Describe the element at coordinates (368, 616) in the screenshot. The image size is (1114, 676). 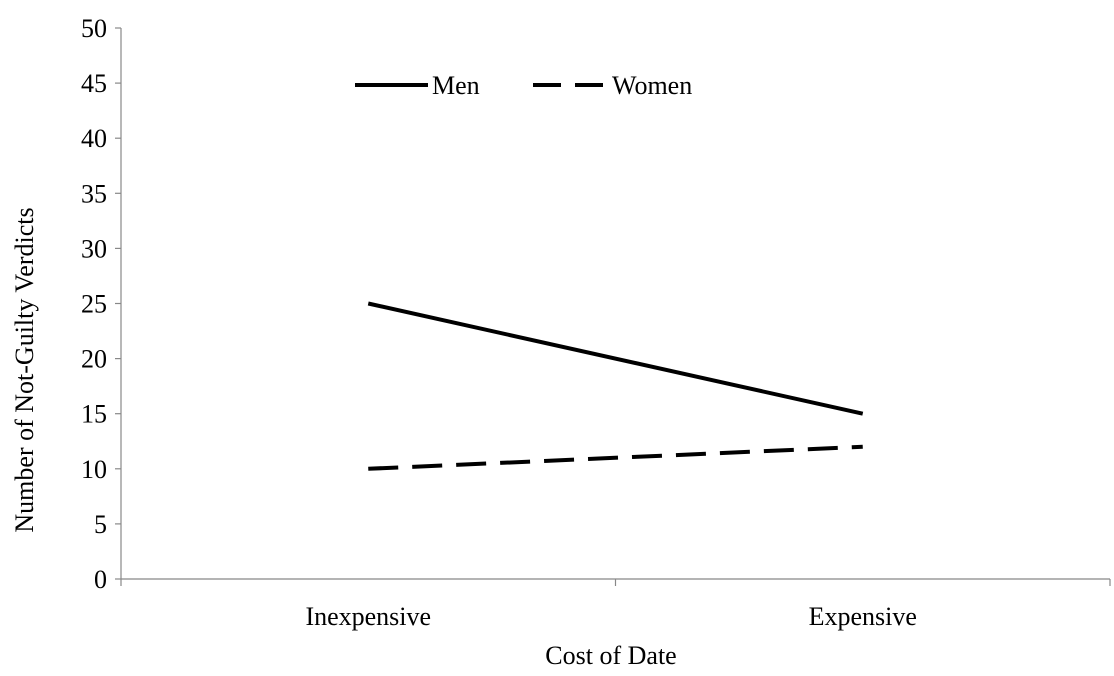
I see `x-tick-label: Inexpensive` at that location.